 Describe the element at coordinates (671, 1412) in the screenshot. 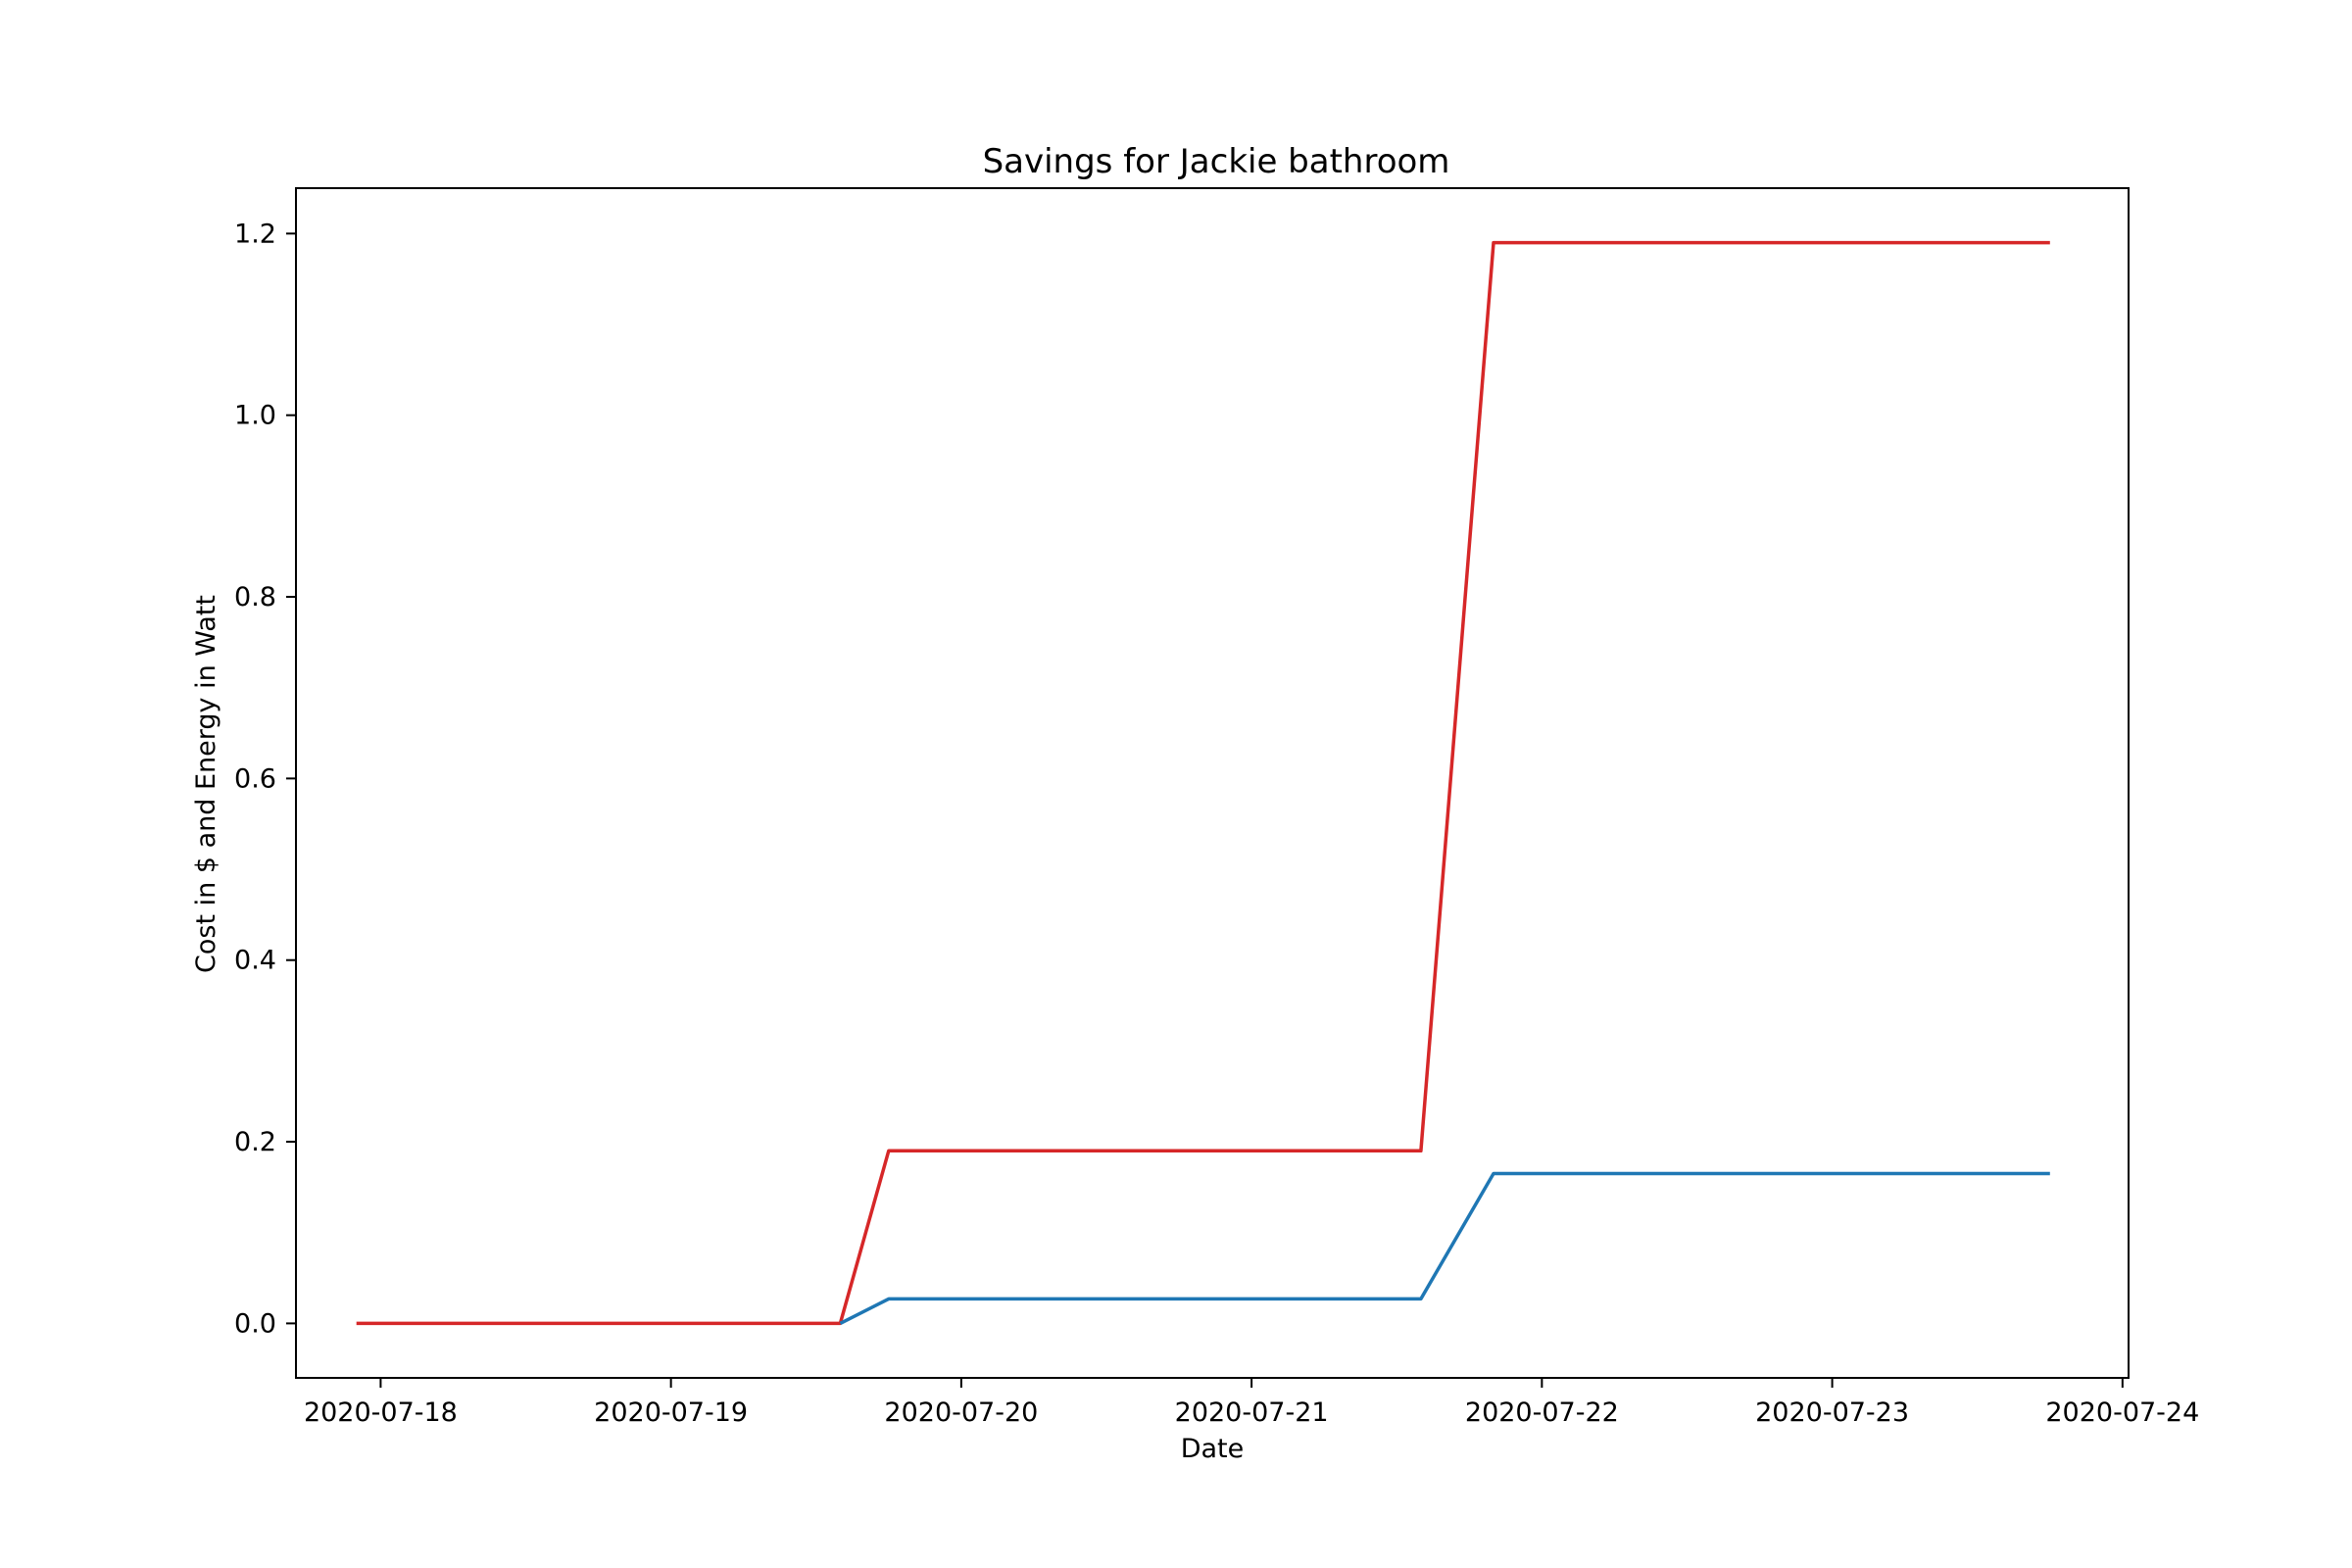

I see `x-tick-label: 2020-07-19` at that location.